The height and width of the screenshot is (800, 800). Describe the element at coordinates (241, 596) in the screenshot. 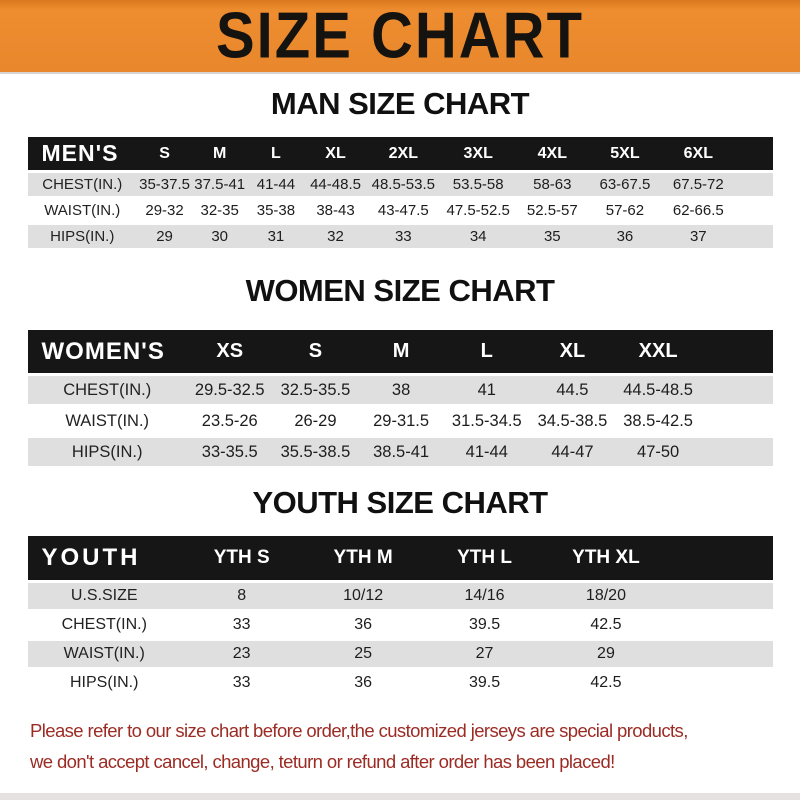

I see `table-cell: 8` at that location.